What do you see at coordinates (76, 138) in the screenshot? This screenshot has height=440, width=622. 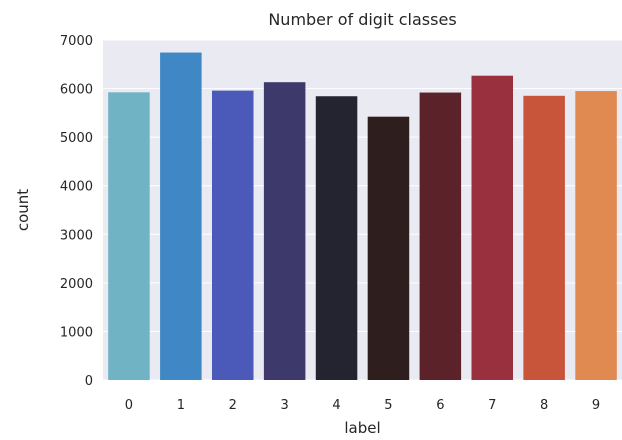 I see `y-tick-label: 5000` at bounding box center [76, 138].